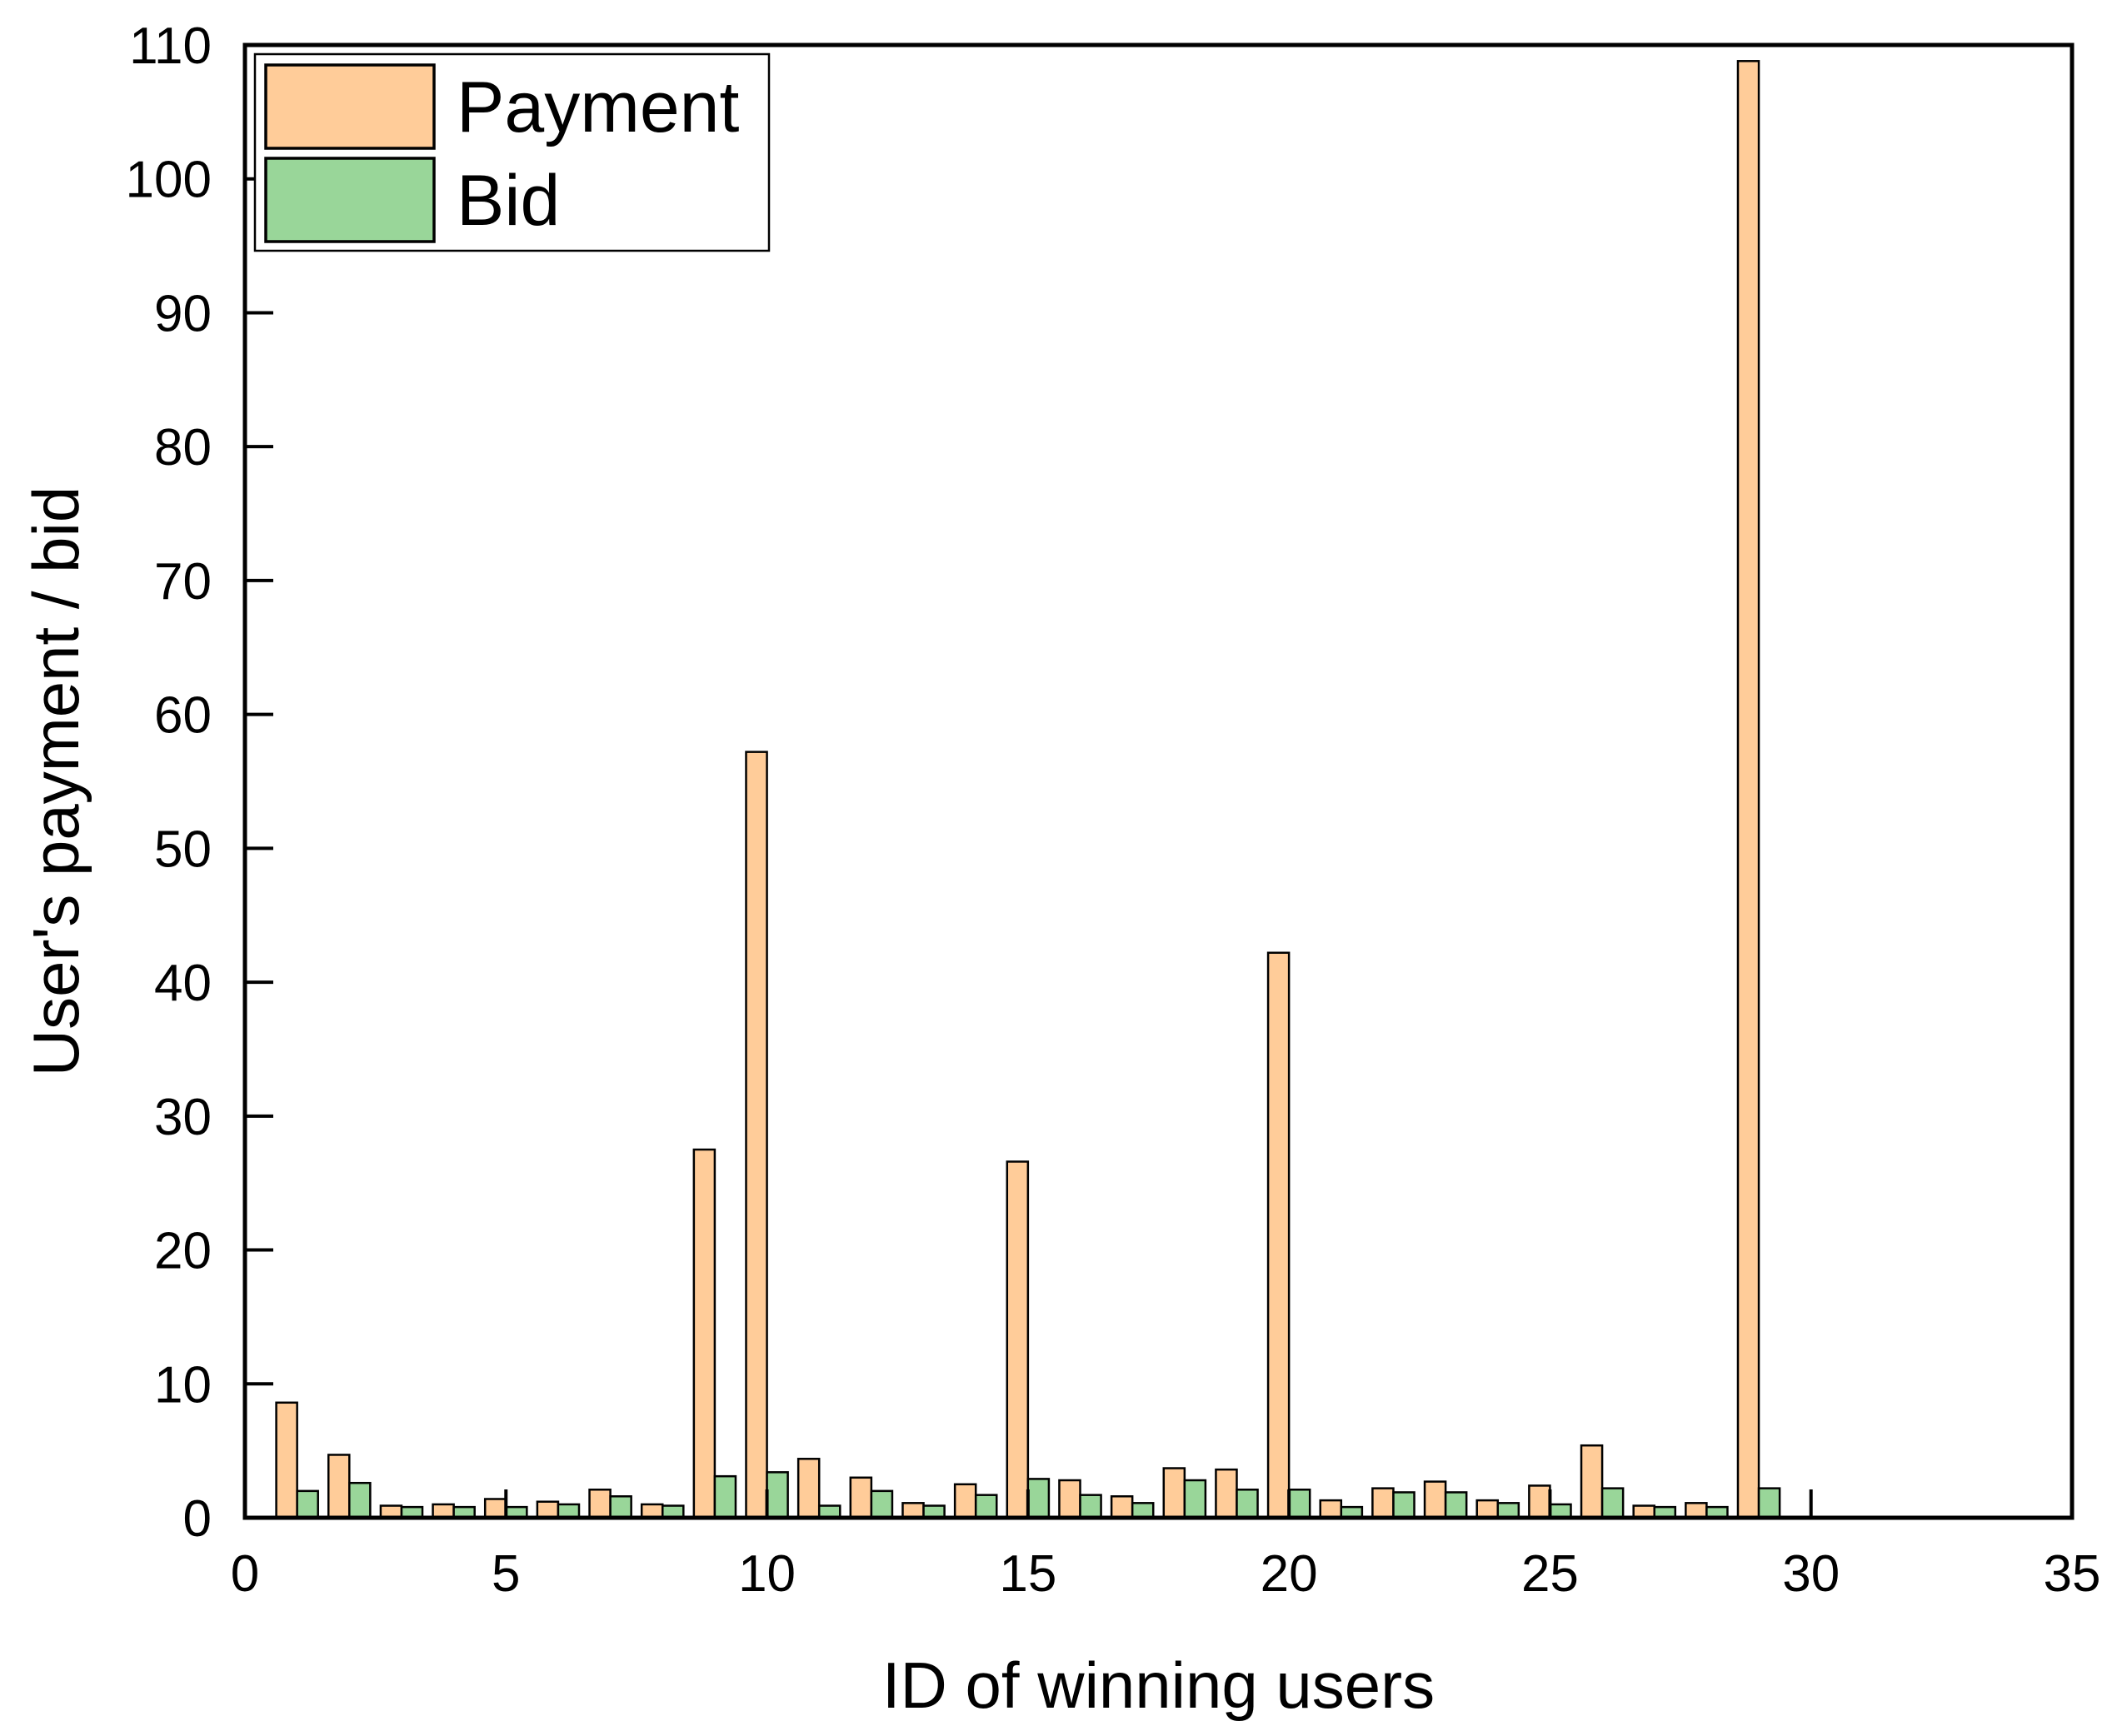 This screenshot has height=1736, width=2112. What do you see at coordinates (199, 783) in the screenshot?
I see `y-axis: 0 10 20 30 40 50 60 70 80 90 100 110` at bounding box center [199, 783].